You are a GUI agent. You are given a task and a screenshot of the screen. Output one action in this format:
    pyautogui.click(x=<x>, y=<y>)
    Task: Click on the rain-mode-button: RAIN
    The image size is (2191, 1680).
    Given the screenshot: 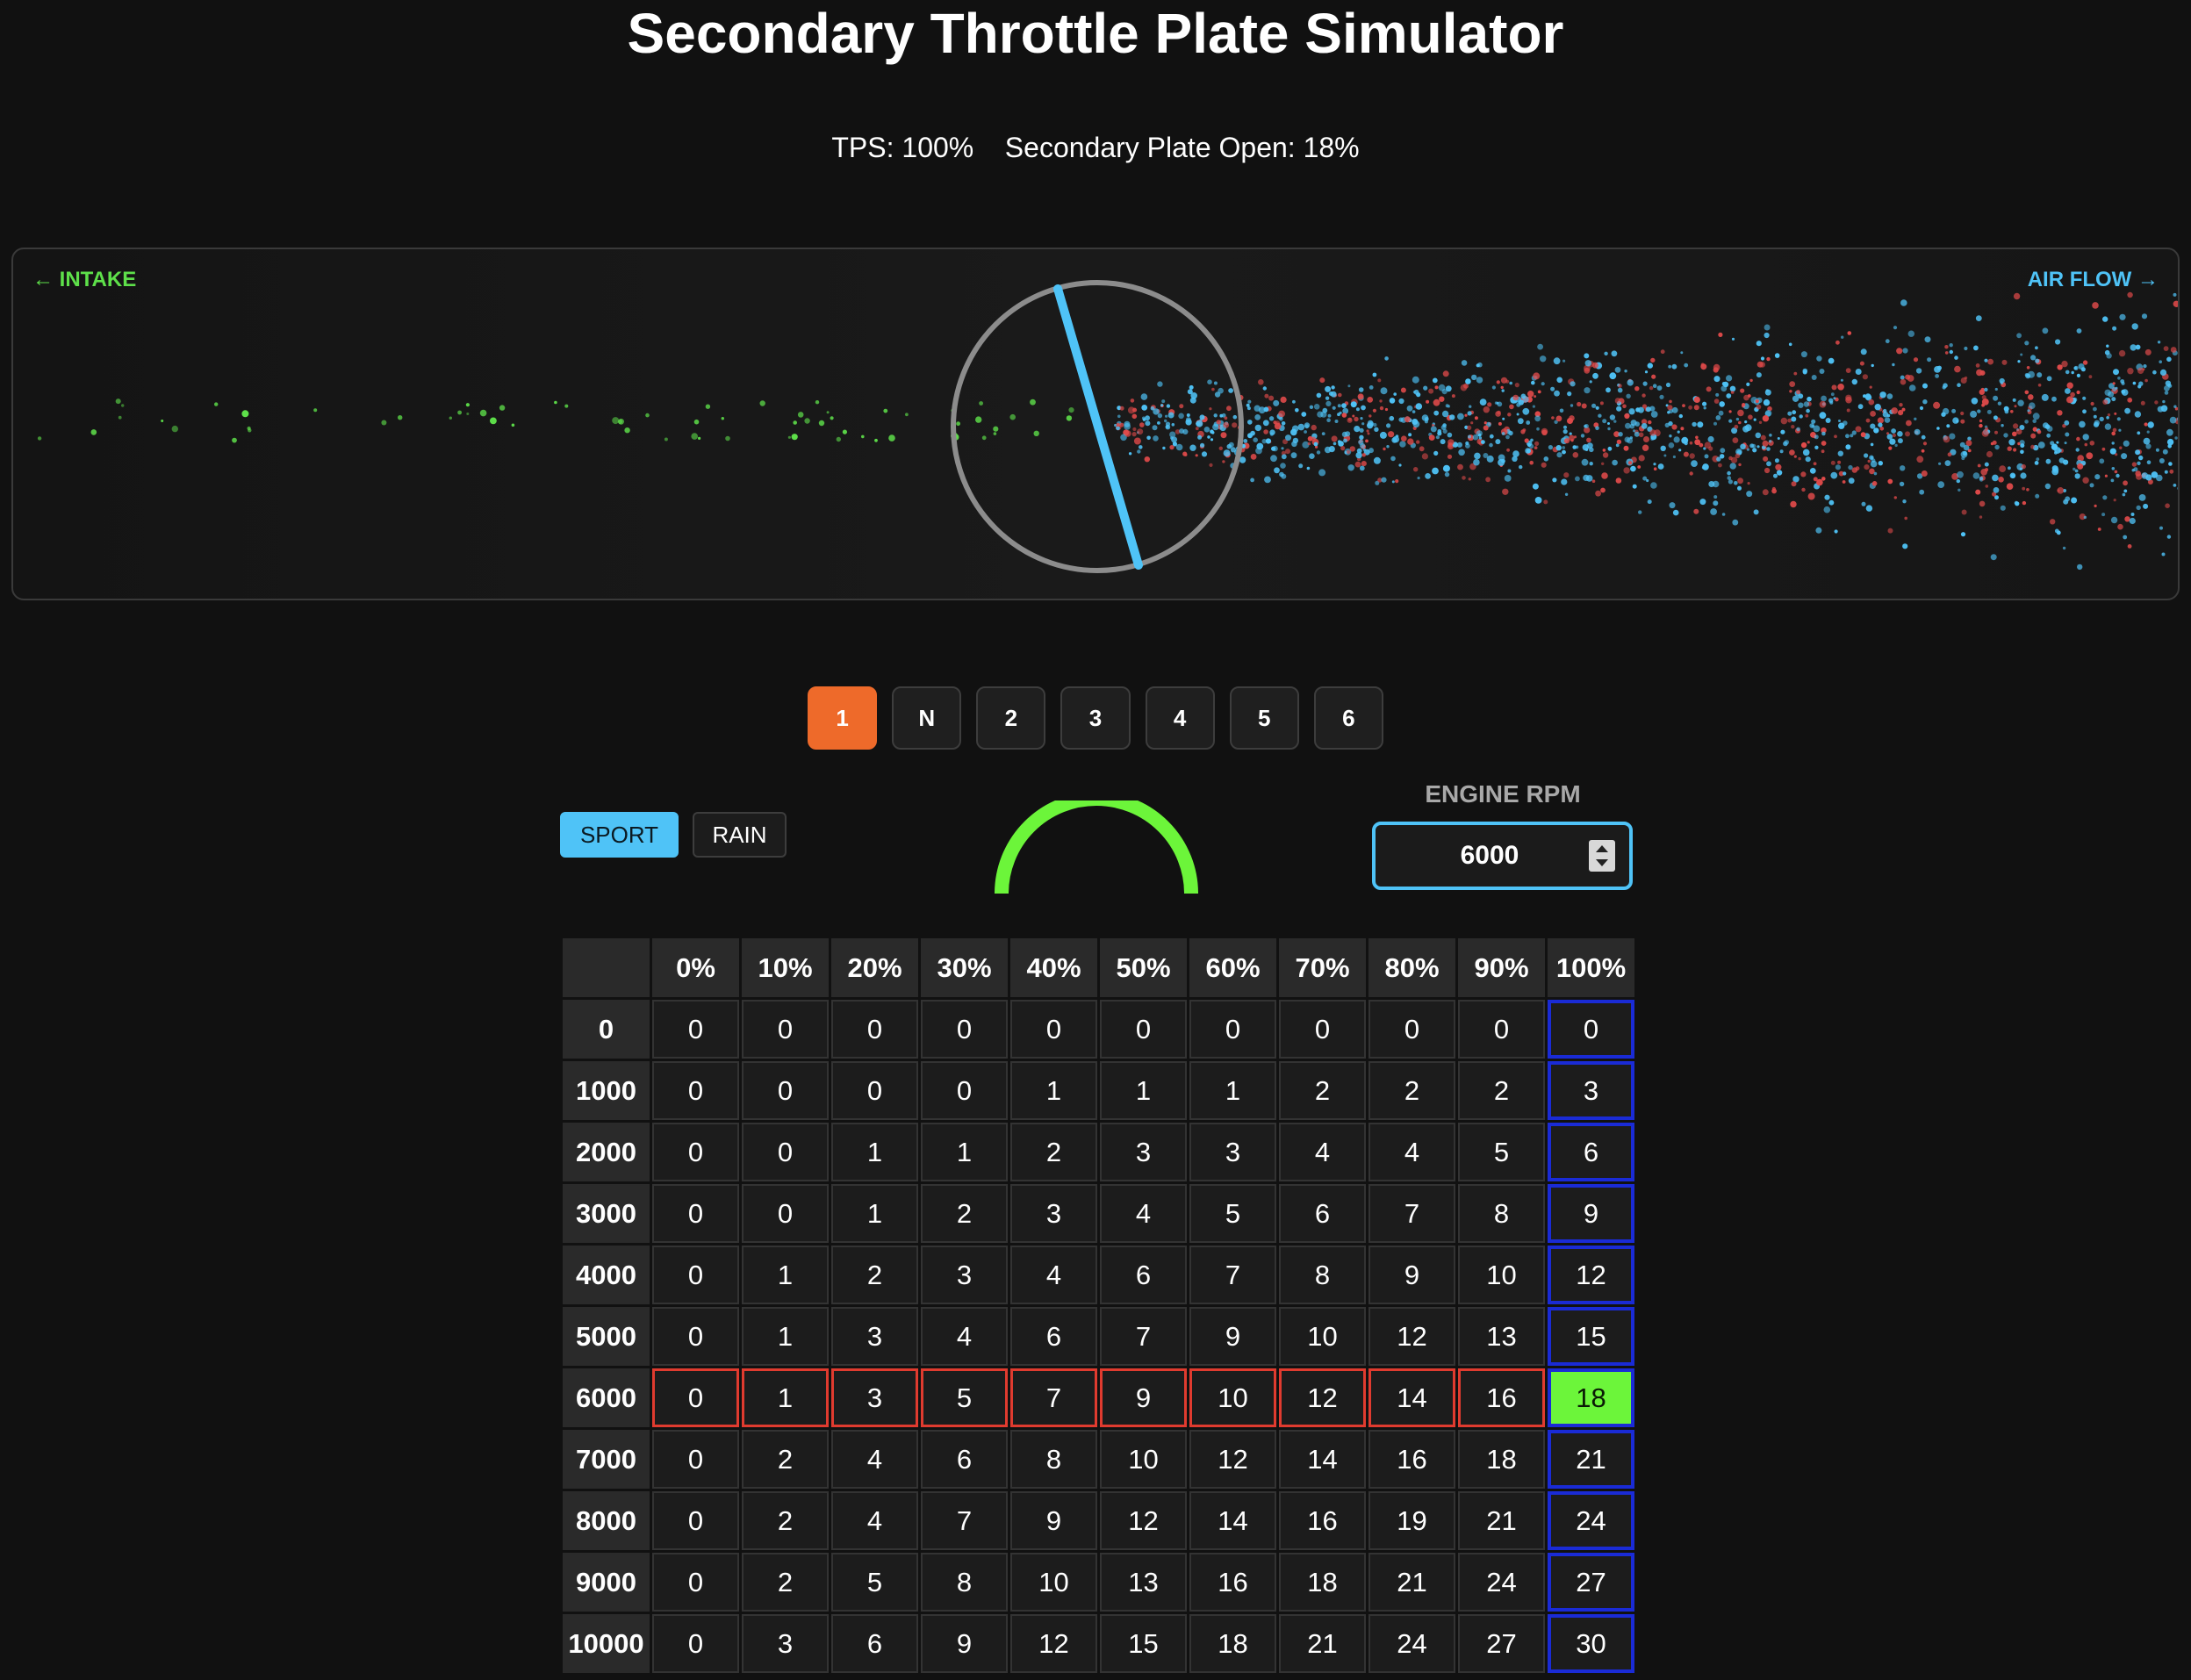 What is the action you would take?
    pyautogui.click(x=740, y=835)
    